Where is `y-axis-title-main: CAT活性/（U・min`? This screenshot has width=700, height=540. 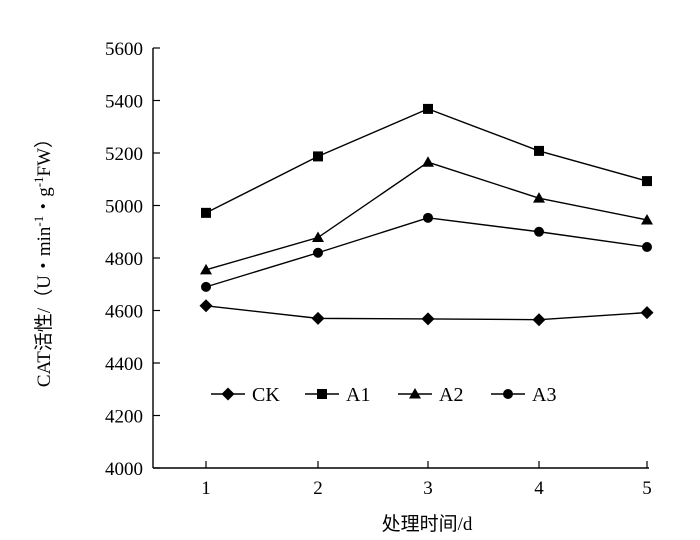
y-axis-title-main: CAT活性/（U・min is located at coordinates (44, 306).